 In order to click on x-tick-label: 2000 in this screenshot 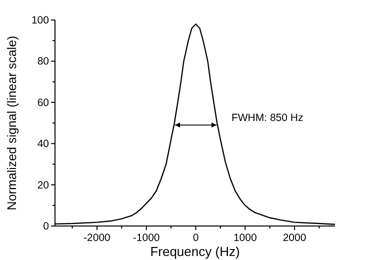, I will do `click(294, 238)`.